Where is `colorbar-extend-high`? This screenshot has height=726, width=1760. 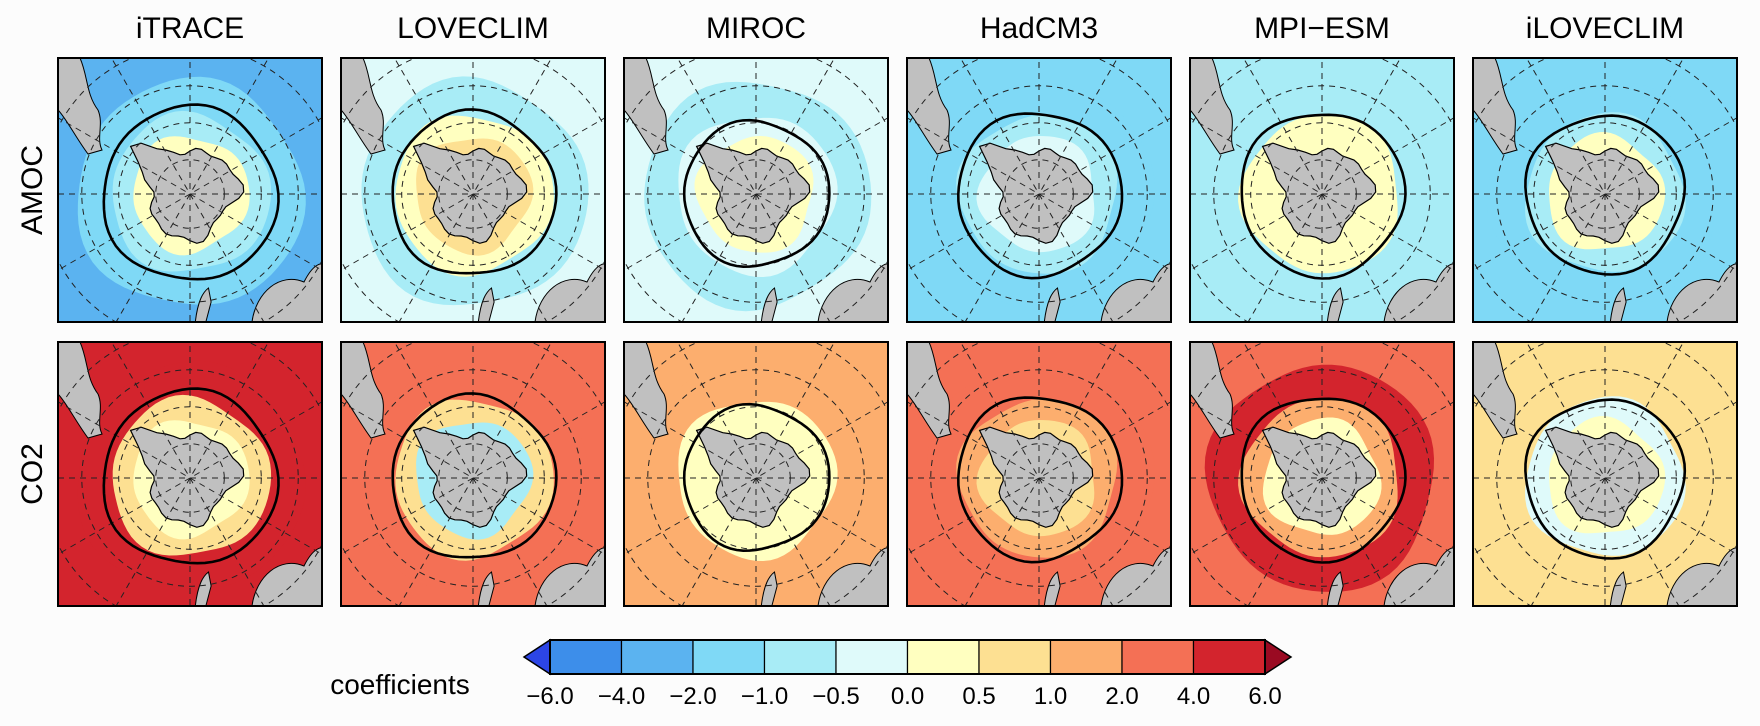
colorbar-extend-high is located at coordinates (1278, 657).